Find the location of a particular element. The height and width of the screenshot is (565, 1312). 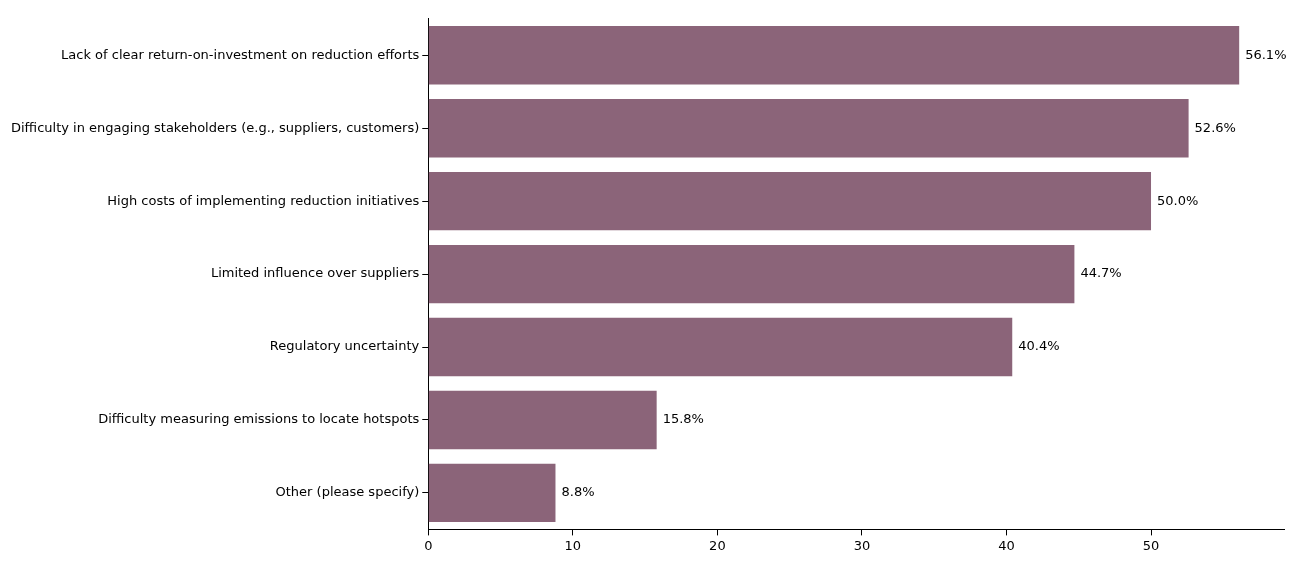

data-label: 15.8% is located at coordinates (683, 419).